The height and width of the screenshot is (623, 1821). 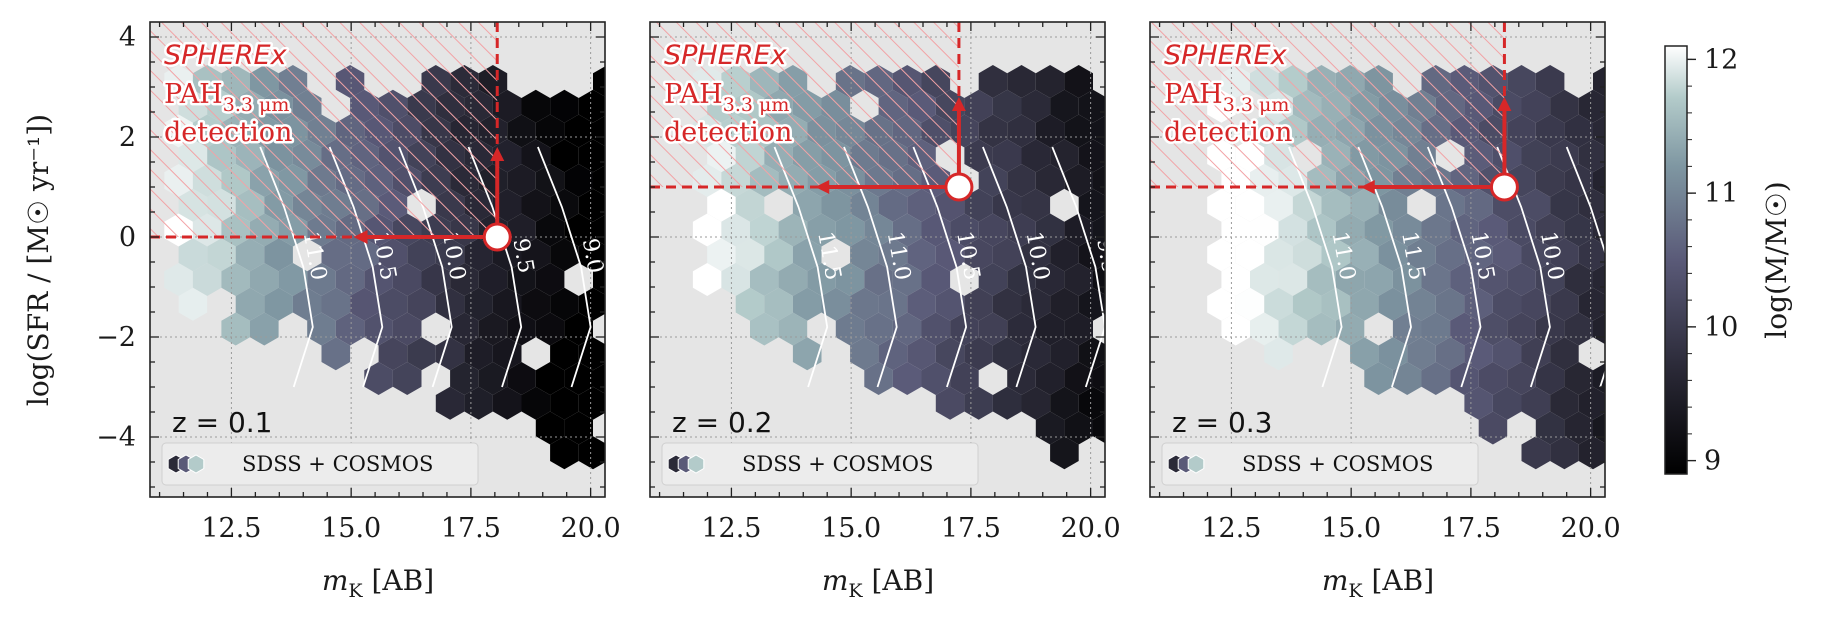 I want to click on colorbar-tick-label: 9, so click(x=1712, y=461).